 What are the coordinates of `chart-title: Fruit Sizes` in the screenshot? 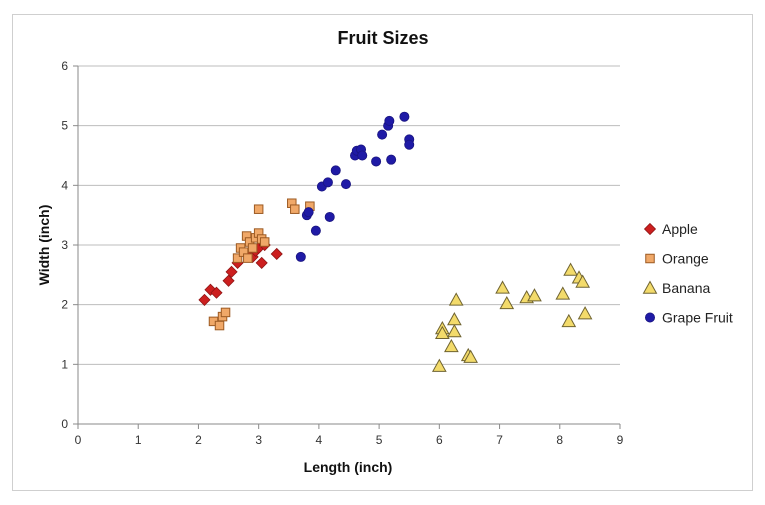 It's located at (382, 38).